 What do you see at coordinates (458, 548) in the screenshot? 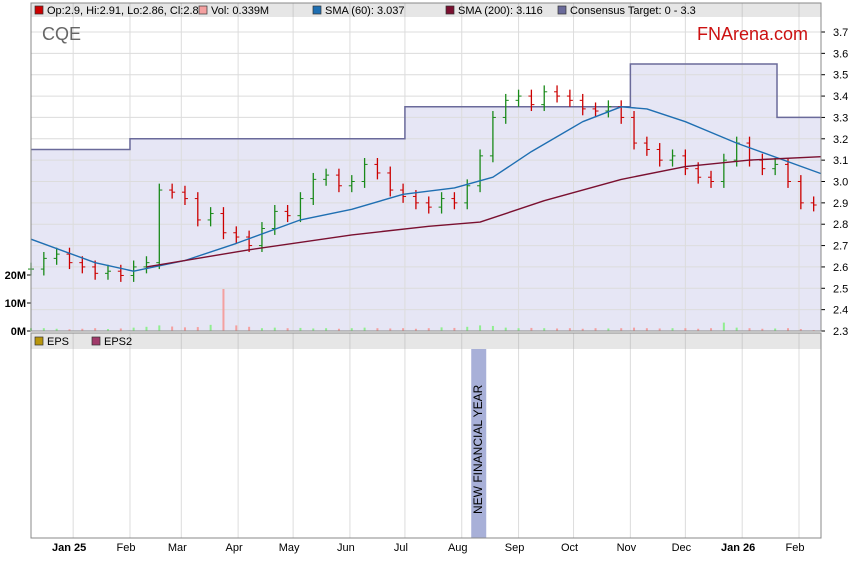
I see `x-tick-label: Aug` at bounding box center [458, 548].